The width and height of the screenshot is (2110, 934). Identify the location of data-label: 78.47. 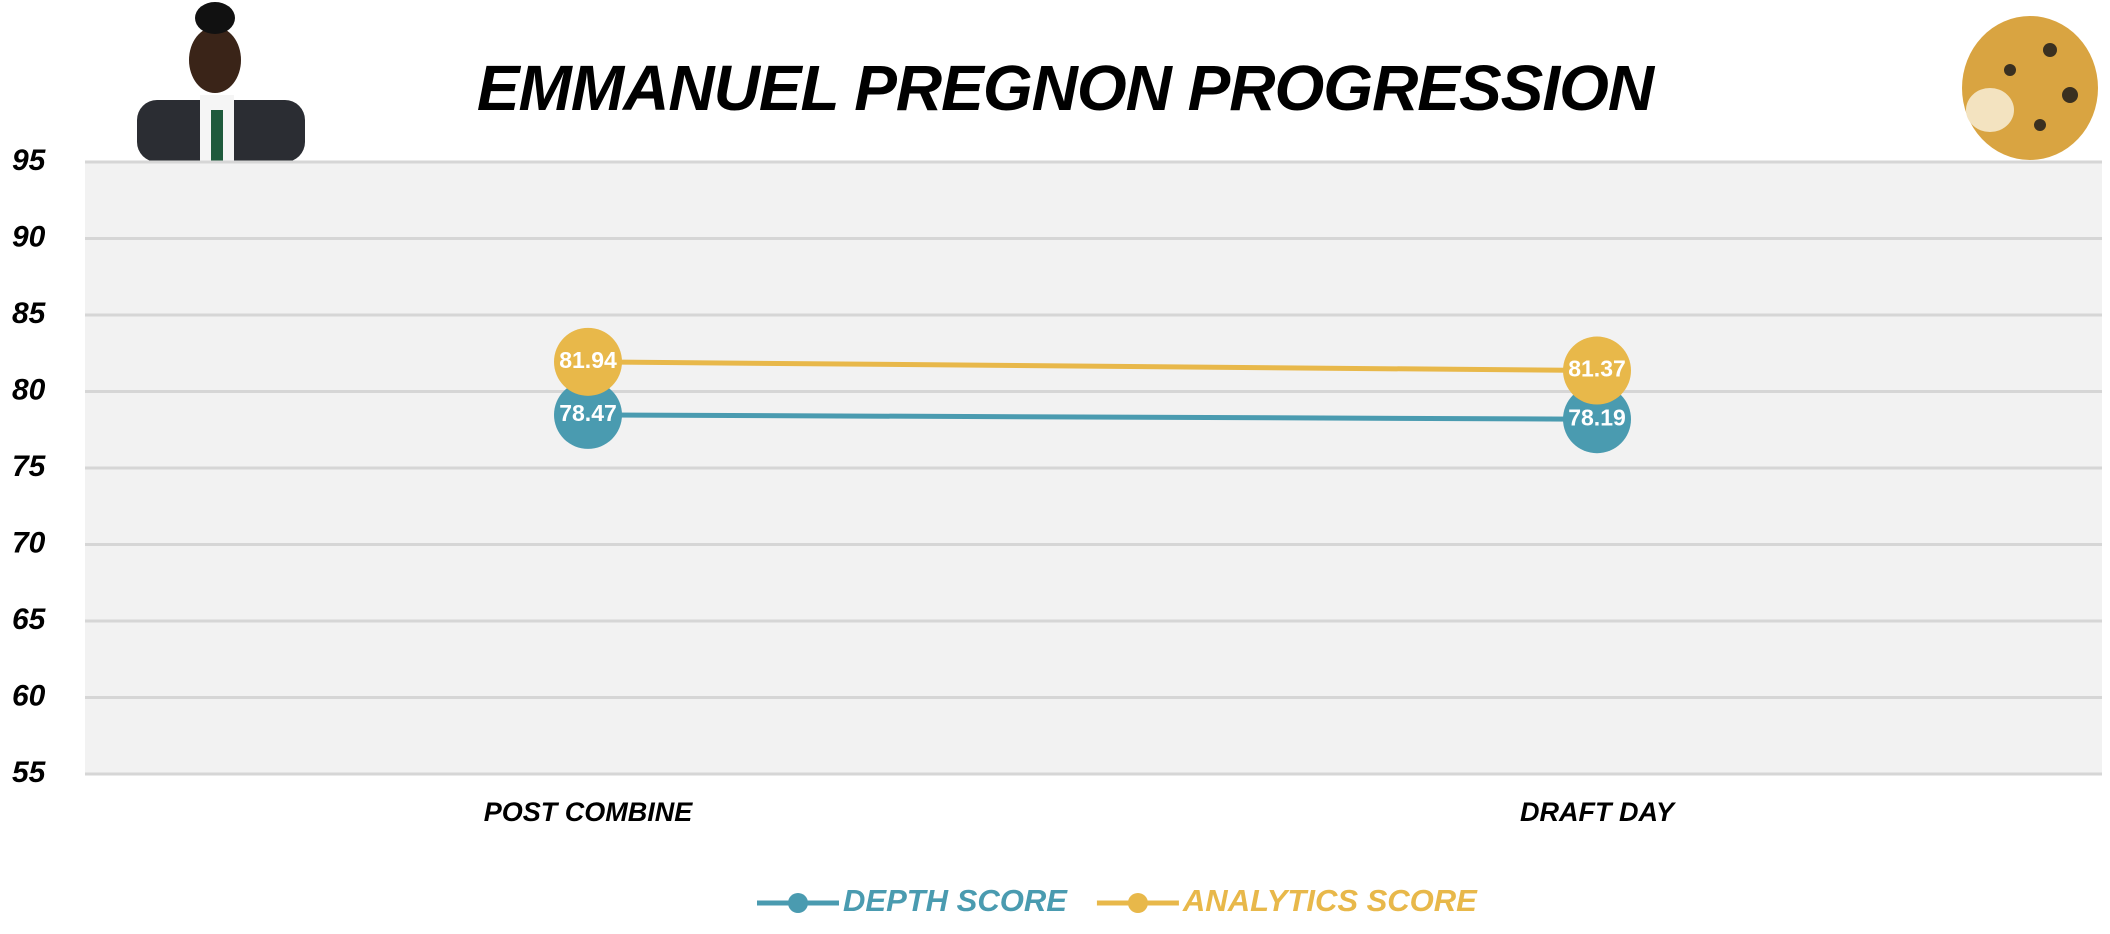
(588, 413).